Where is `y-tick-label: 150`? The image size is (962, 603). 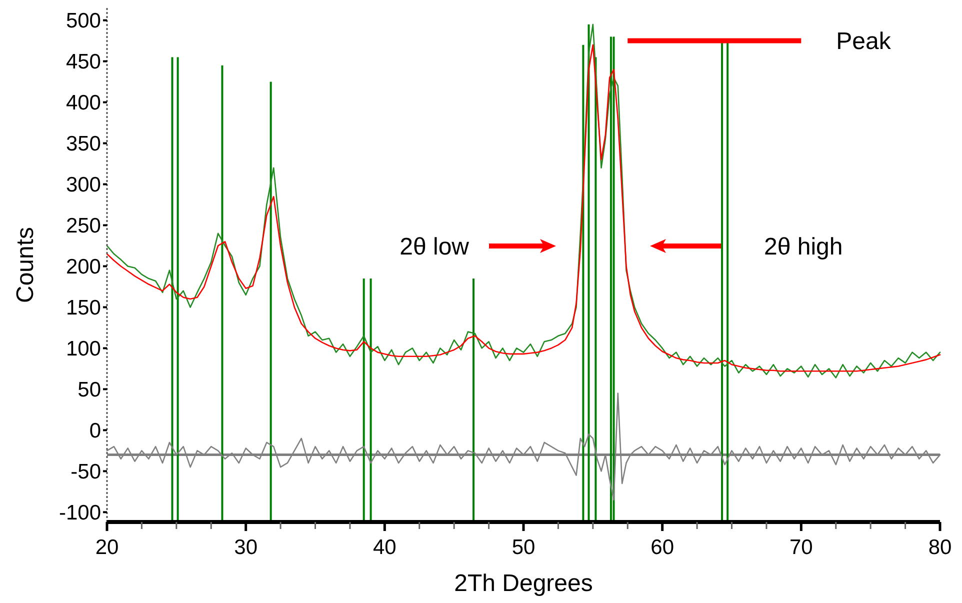
y-tick-label: 150 is located at coordinates (83, 308).